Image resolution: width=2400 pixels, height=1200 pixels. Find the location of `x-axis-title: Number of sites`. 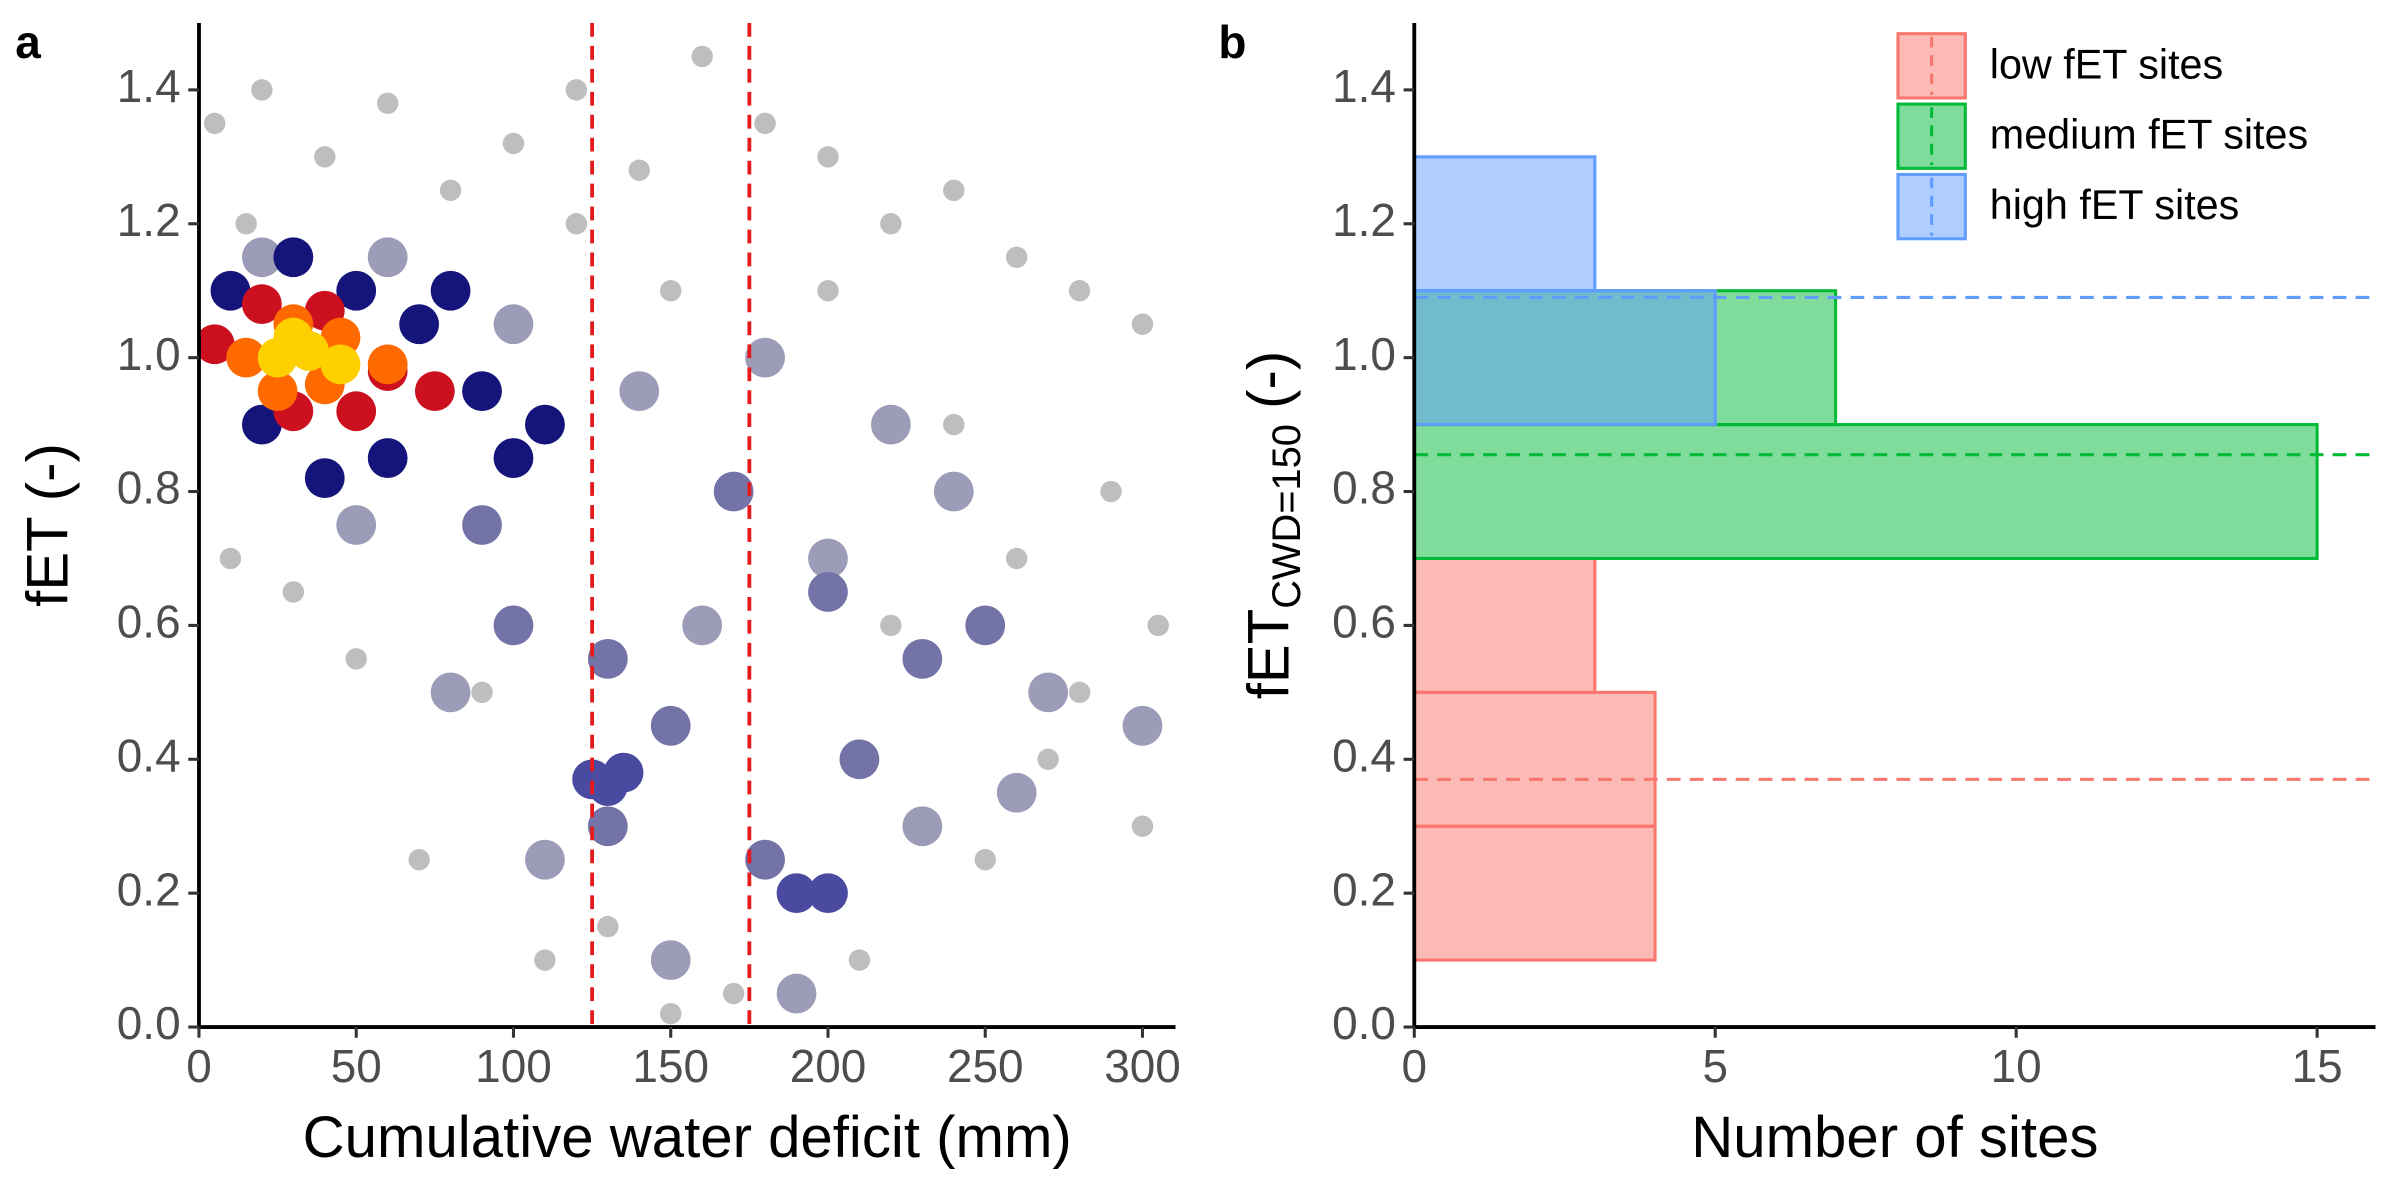

x-axis-title: Number of sites is located at coordinates (1894, 1137).